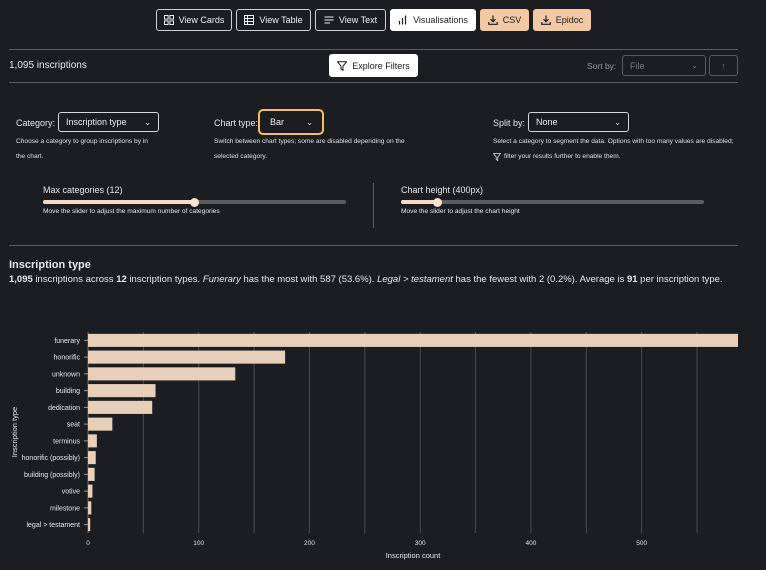 The image size is (766, 570). Describe the element at coordinates (578, 122) in the screenshot. I see `split-select: None ⌄` at that location.